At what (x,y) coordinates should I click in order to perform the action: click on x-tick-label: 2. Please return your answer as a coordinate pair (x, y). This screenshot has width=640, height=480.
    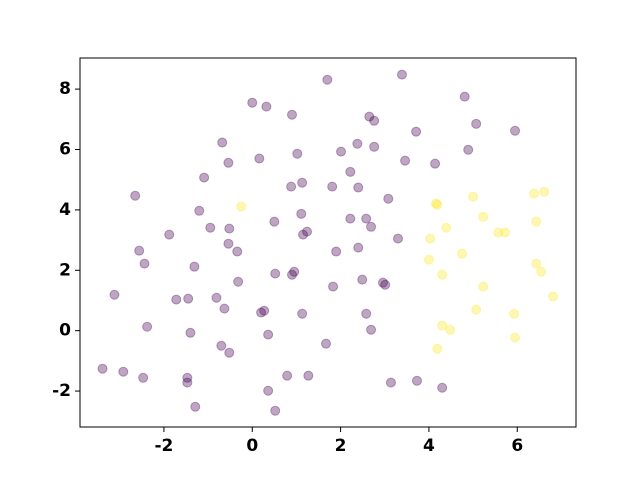
    Looking at the image, I should click on (341, 446).